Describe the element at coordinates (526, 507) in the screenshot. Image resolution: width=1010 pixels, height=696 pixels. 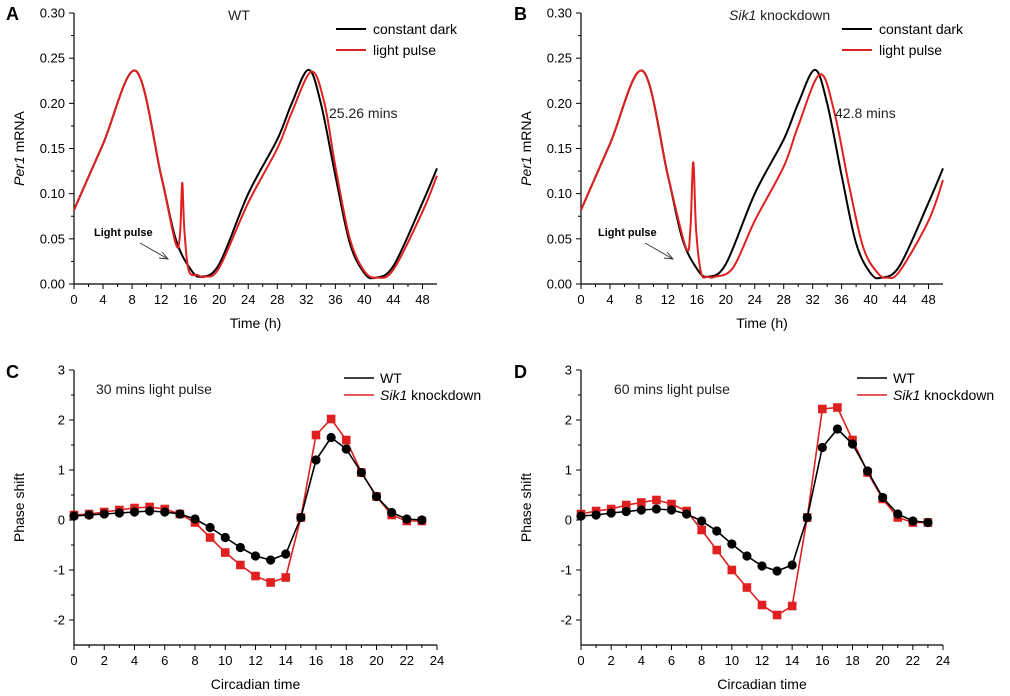
I see `y-axis-label: Phase shift` at that location.